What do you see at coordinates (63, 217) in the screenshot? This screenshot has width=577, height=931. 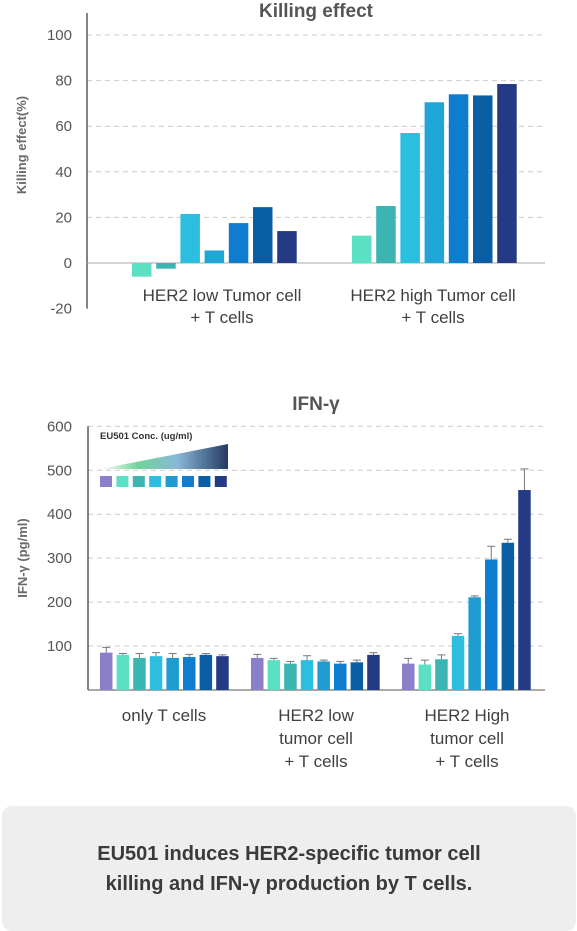 I see `y-tick-label: 20` at bounding box center [63, 217].